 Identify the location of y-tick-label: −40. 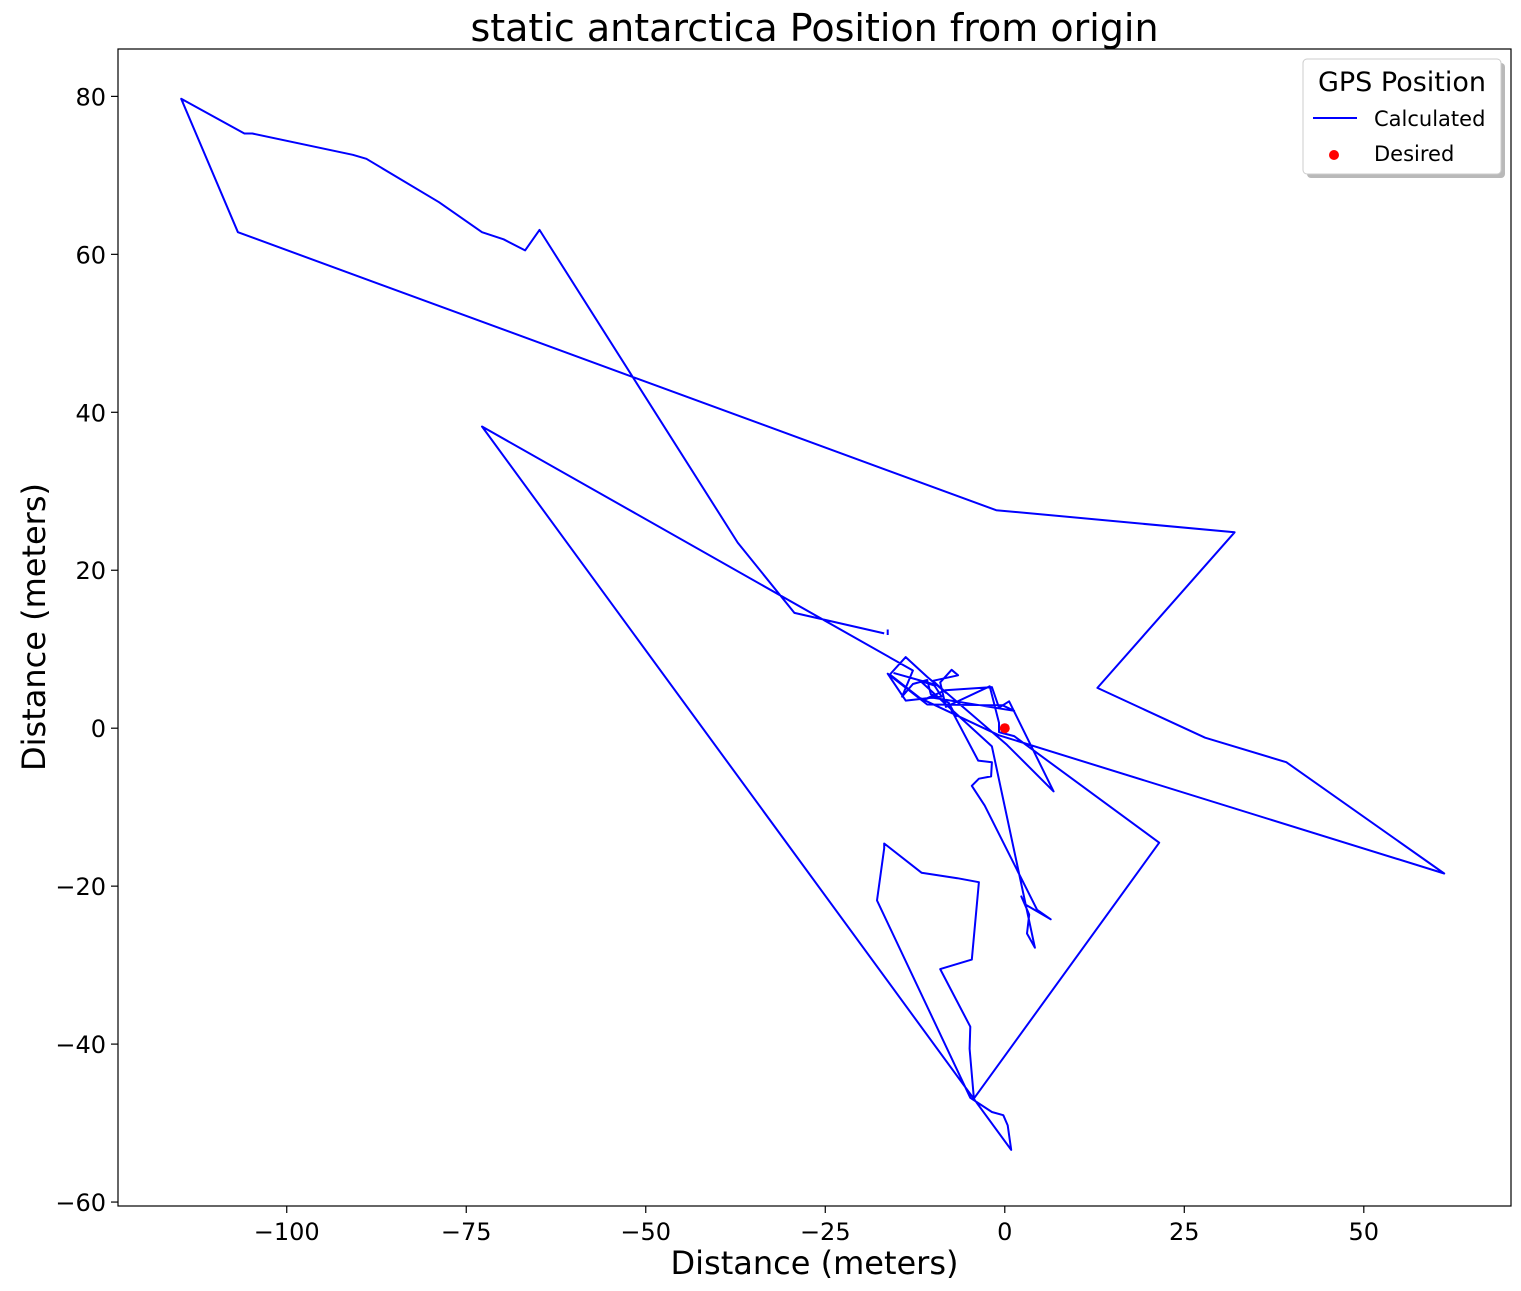
(80, 1045).